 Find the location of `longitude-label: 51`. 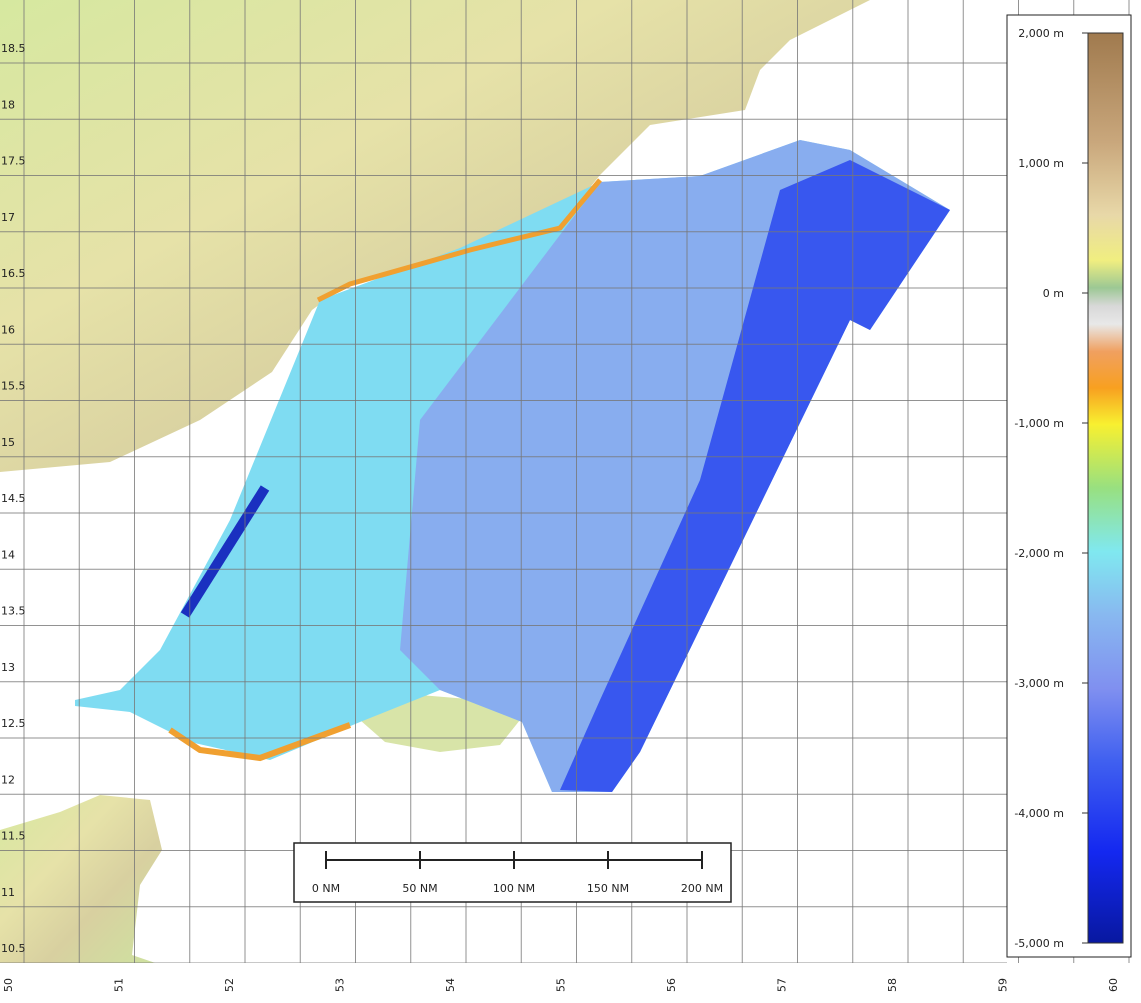

longitude-label: 51 is located at coordinates (119, 985).